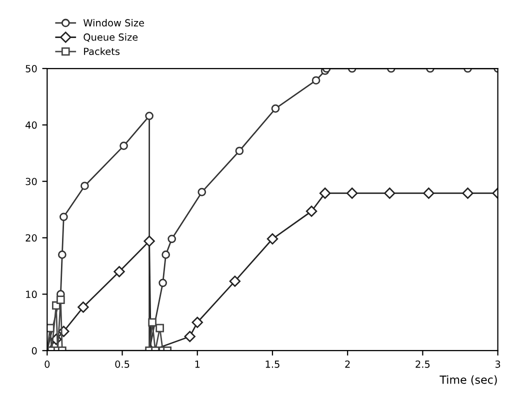  What do you see at coordinates (113, 22) in the screenshot?
I see `legend-label: Window Size` at bounding box center [113, 22].